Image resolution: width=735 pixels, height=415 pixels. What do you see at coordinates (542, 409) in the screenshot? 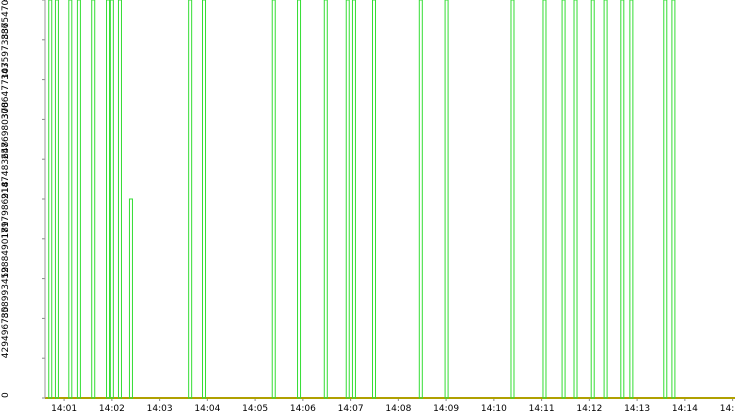
I see `x-tick-label: 14:11` at bounding box center [542, 409].